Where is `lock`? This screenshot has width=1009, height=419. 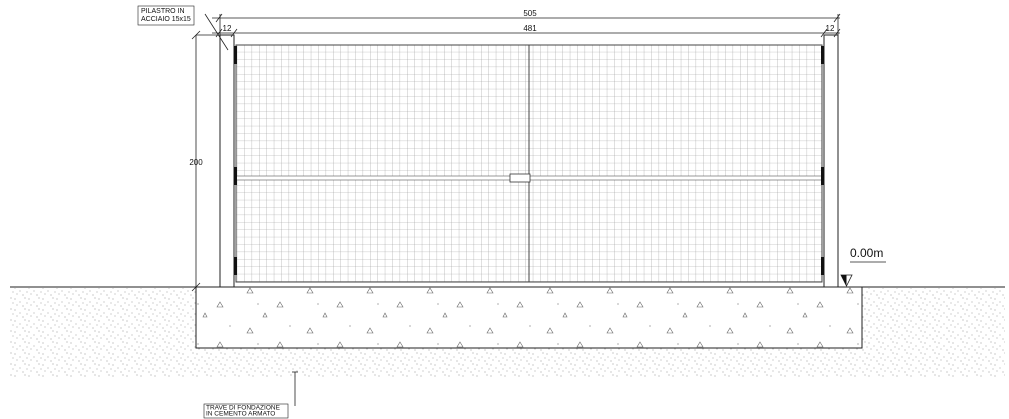 lock is located at coordinates (520, 178).